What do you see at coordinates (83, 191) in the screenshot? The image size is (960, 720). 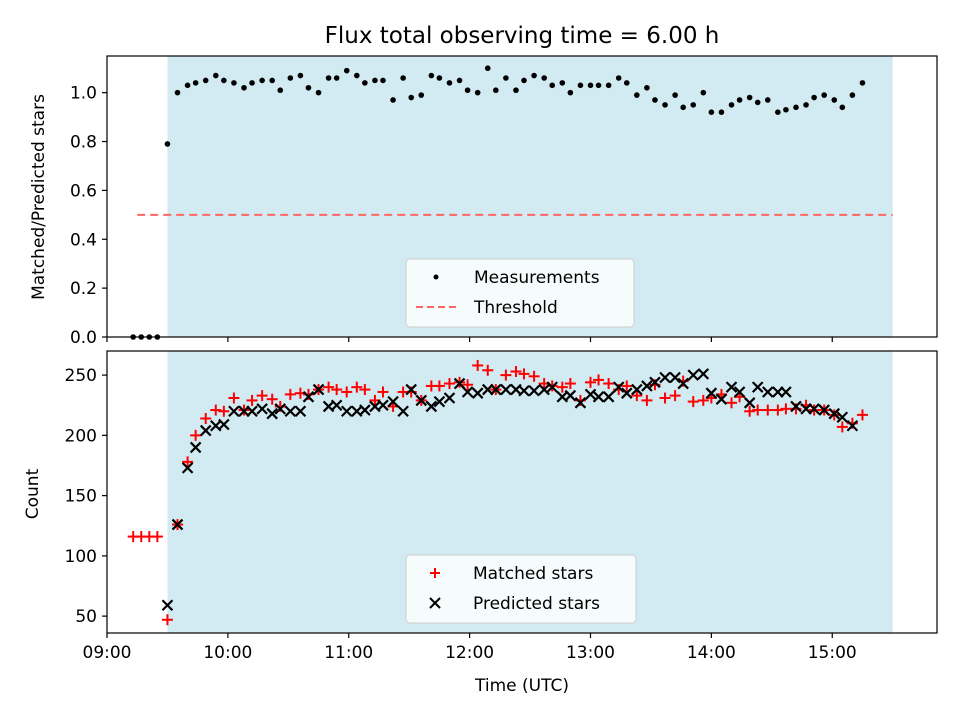 I see `y-tick-label: 0.6` at bounding box center [83, 191].